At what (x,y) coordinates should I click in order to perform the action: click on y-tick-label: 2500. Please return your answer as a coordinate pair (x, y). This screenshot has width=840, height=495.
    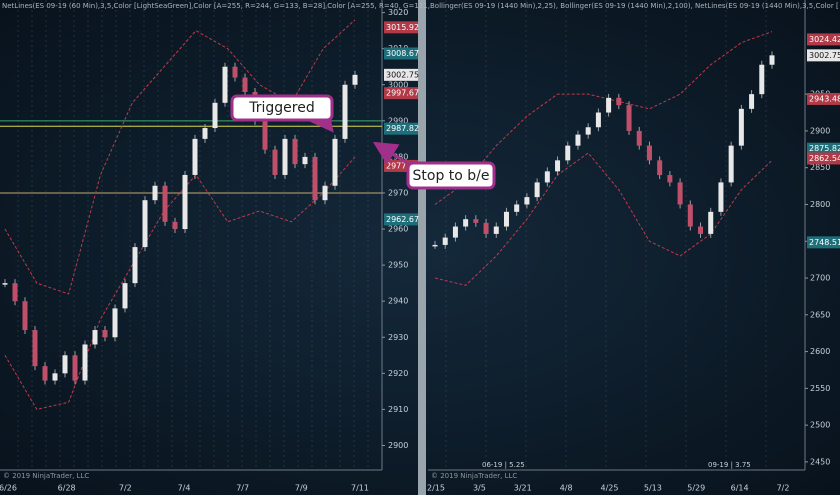
    Looking at the image, I should click on (820, 425).